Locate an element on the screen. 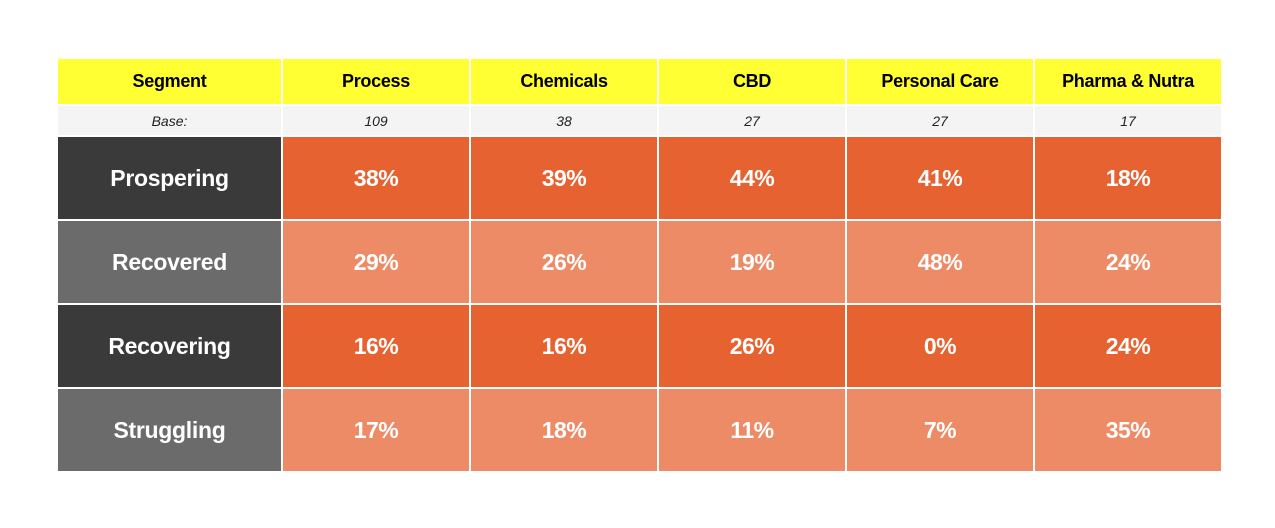 Image resolution: width=1275 pixels, height=528 pixels. value-cell: 41% is located at coordinates (940, 178).